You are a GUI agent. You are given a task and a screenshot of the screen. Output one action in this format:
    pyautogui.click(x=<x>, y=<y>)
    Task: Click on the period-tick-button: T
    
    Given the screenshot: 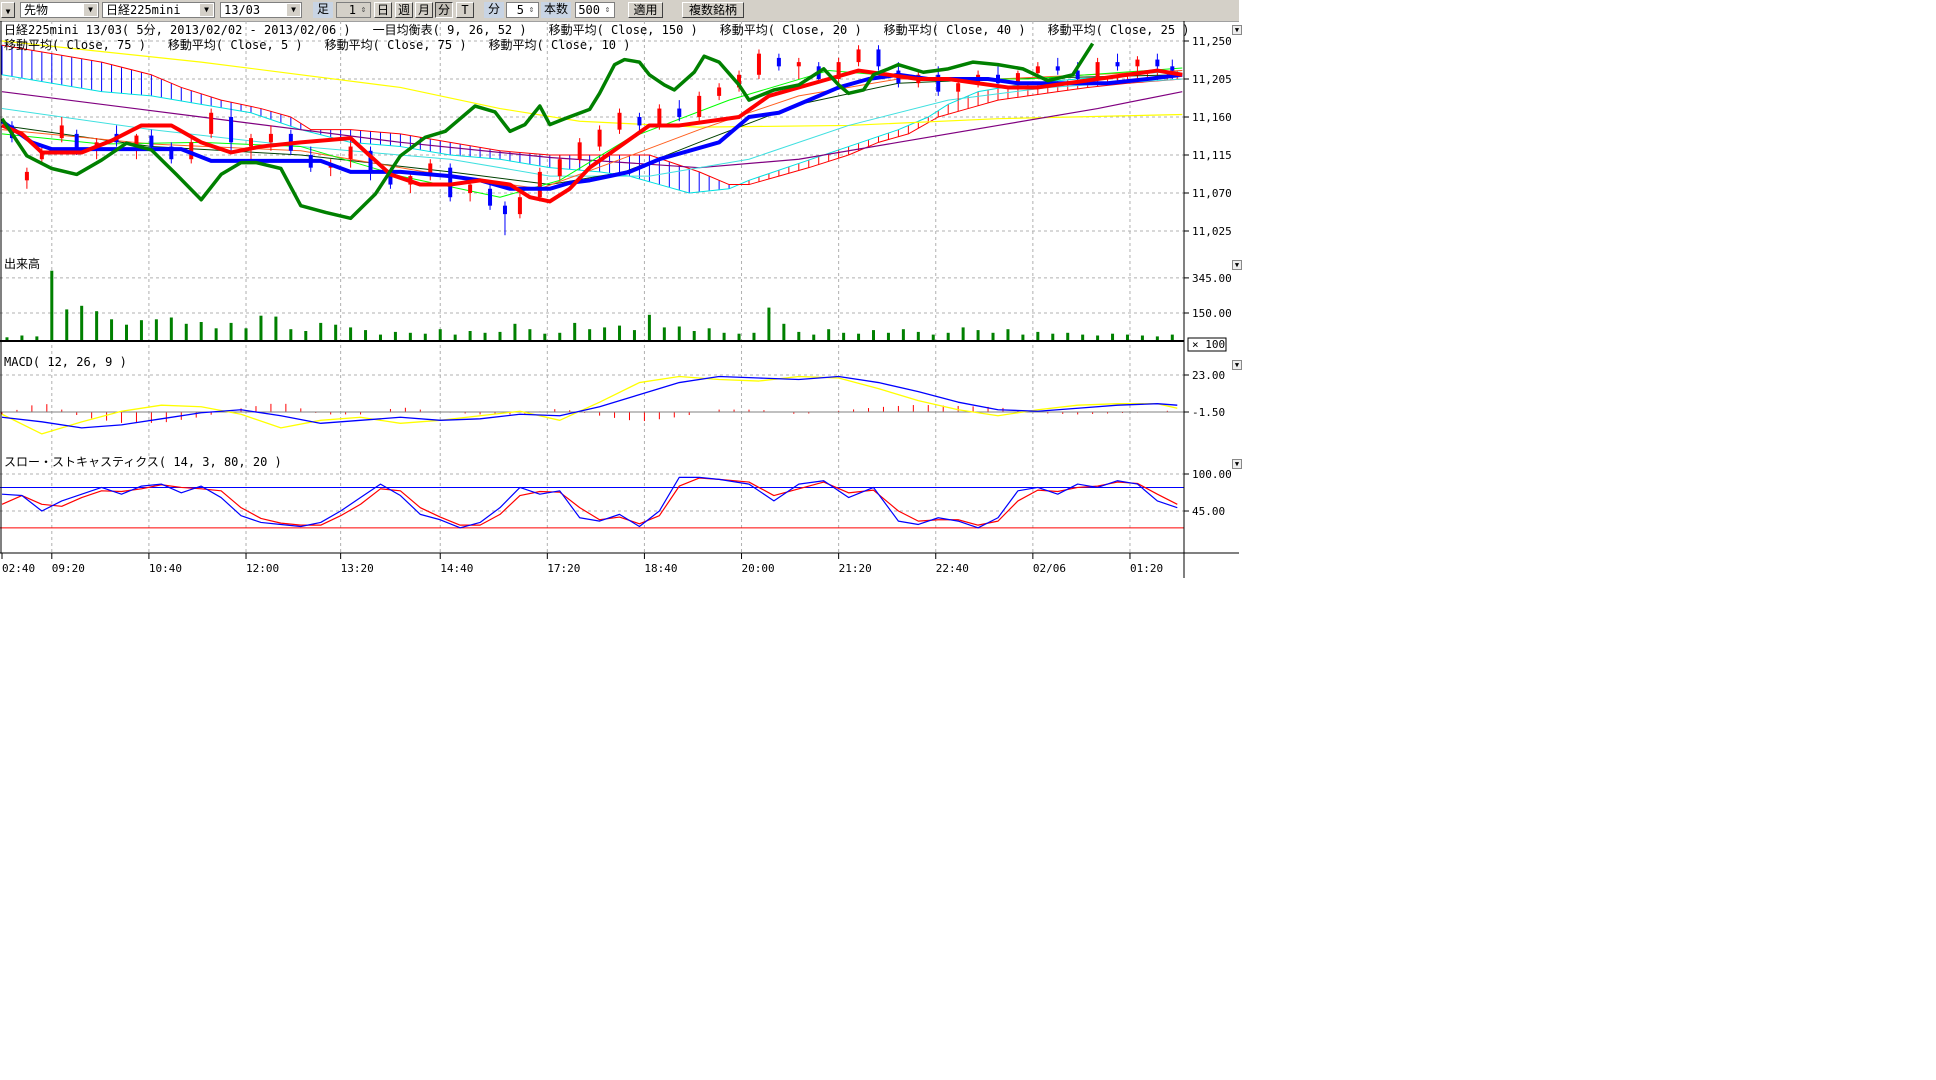 What is the action you would take?
    pyautogui.click(x=465, y=10)
    